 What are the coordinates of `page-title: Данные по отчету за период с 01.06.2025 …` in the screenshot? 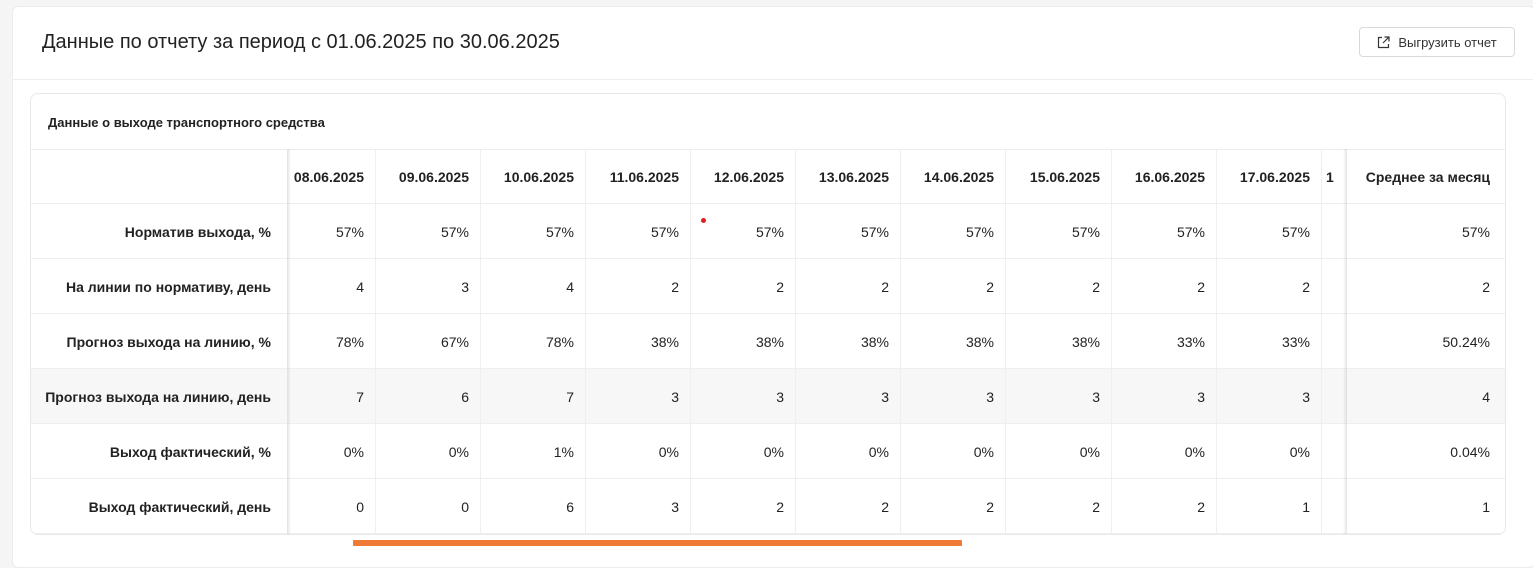 It's located at (301, 42).